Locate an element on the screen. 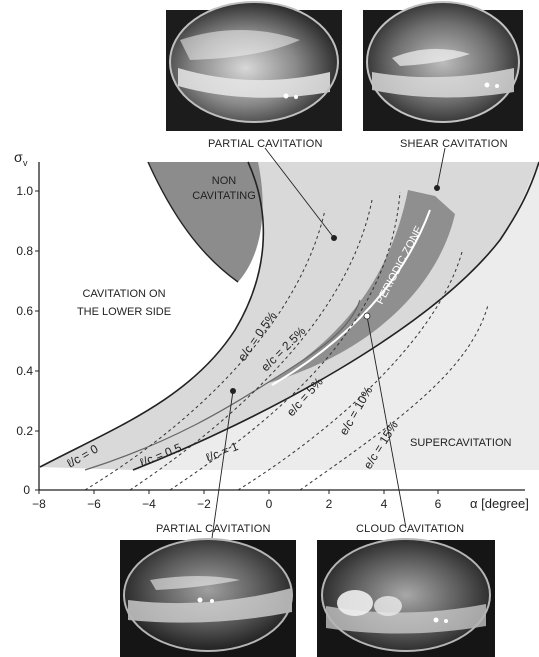  non-cav-boundary is located at coordinates (193, 222).